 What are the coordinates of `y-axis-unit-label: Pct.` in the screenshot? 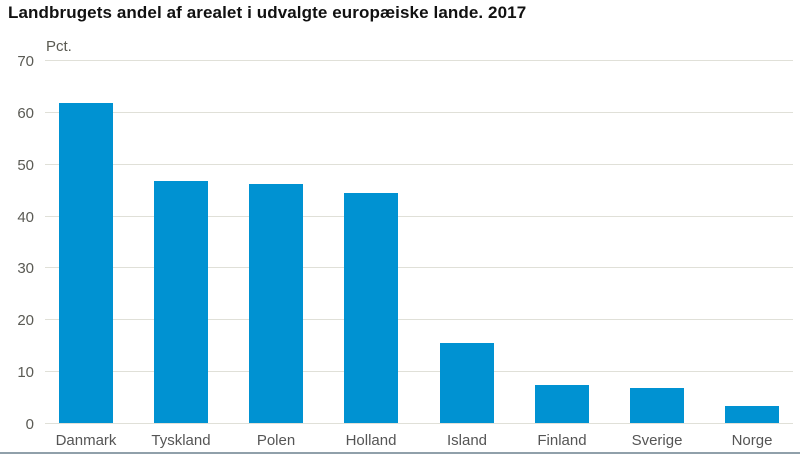 It's located at (59, 46).